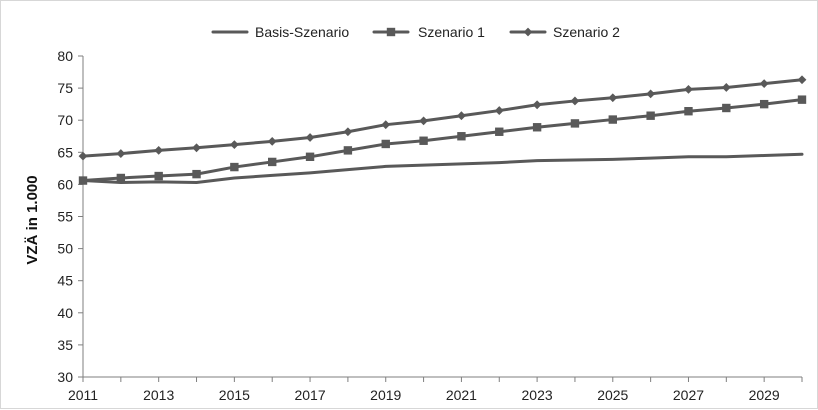  I want to click on legend-item-2: Szenario 2, so click(564, 32).